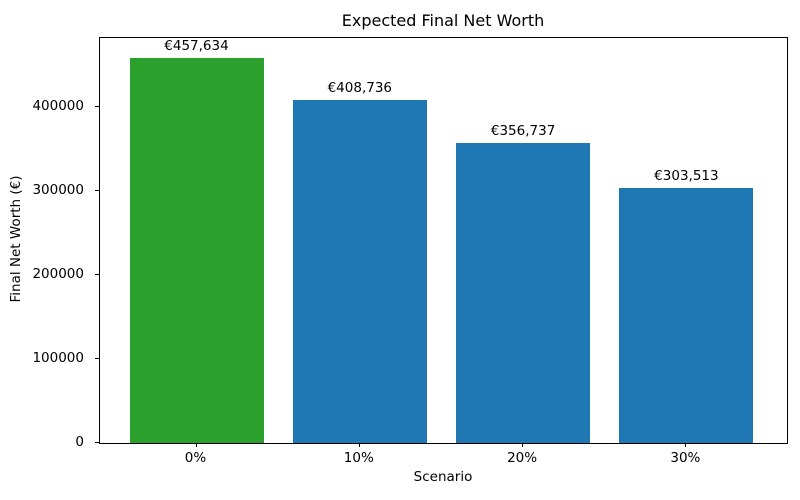 The image size is (800, 500). What do you see at coordinates (58, 273) in the screenshot?
I see `y-tick-label: 200000` at bounding box center [58, 273].